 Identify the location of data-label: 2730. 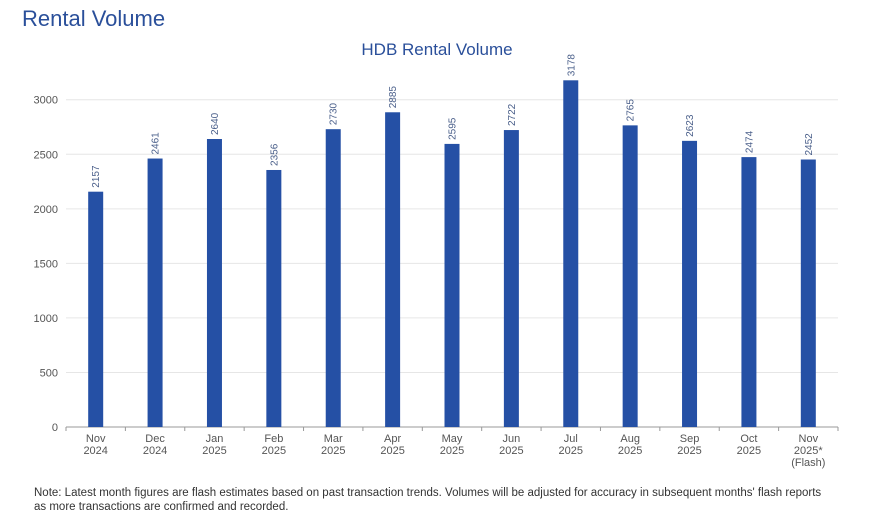
(334, 113).